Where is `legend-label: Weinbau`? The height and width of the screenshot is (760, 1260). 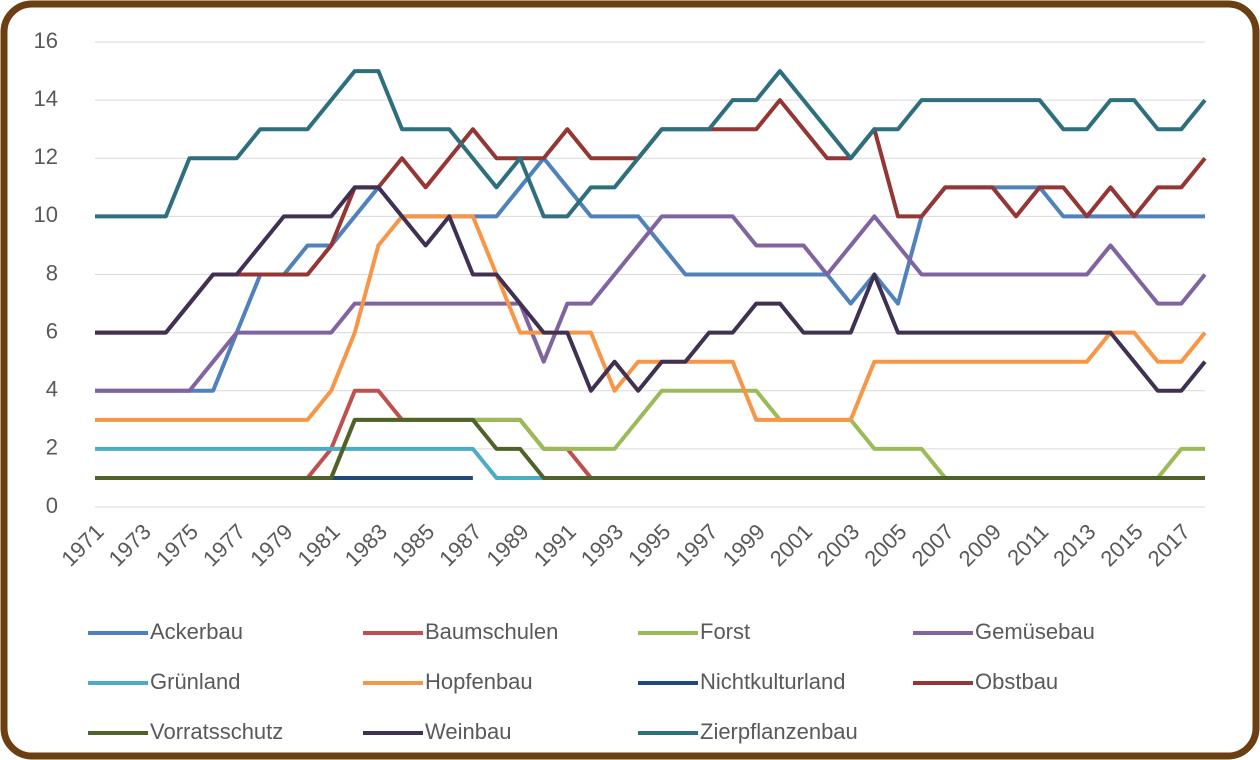
legend-label: Weinbau is located at coordinates (468, 731).